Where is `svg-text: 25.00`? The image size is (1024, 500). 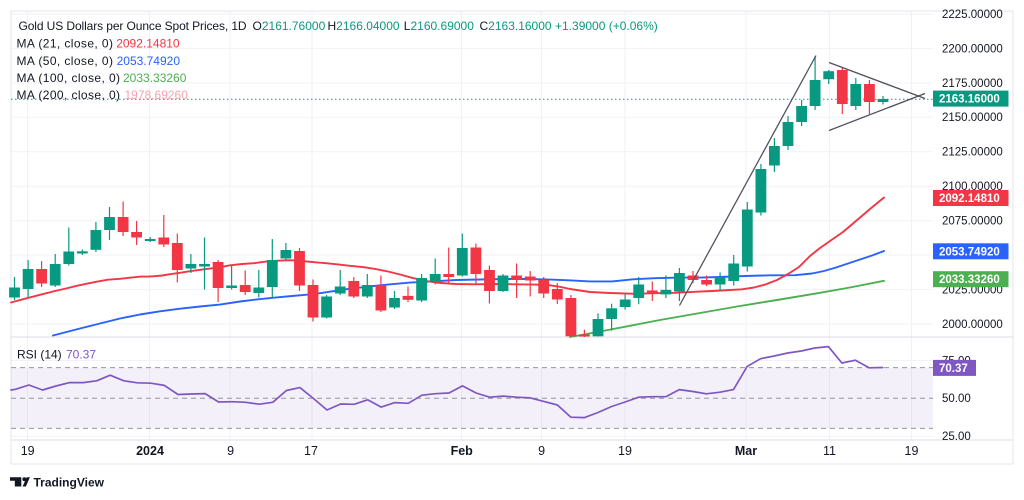 svg-text: 25.00 is located at coordinates (956, 437).